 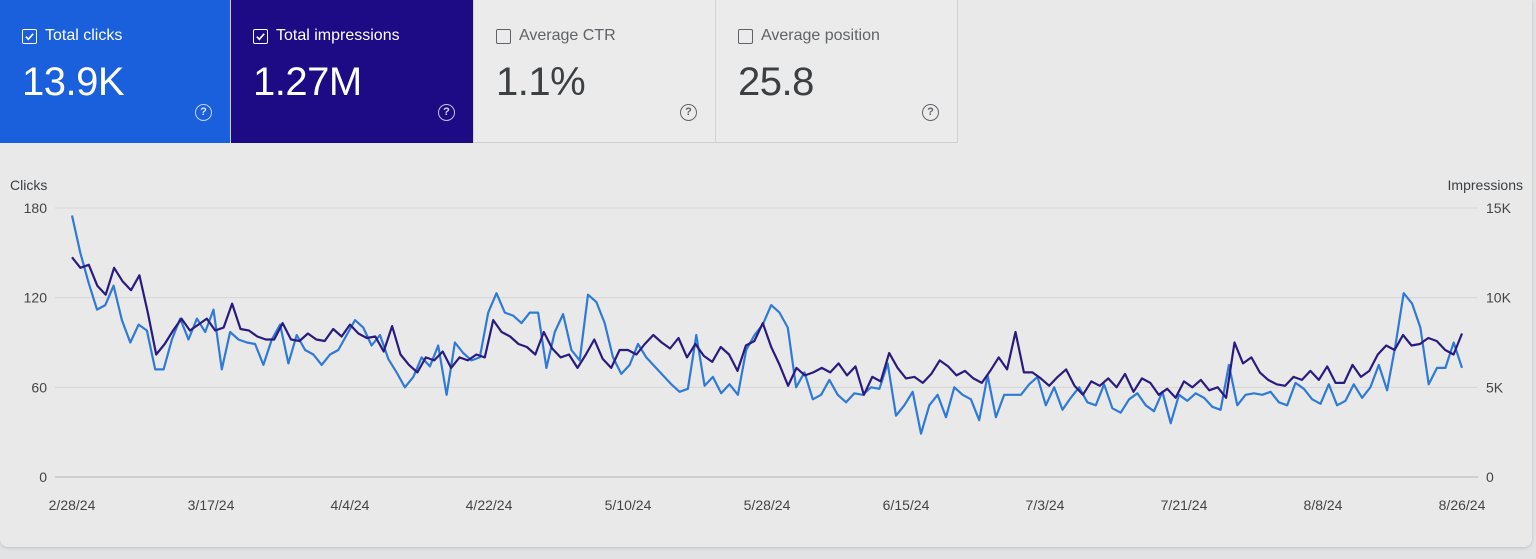 I want to click on metric-label: Total impressions, so click(x=338, y=35).